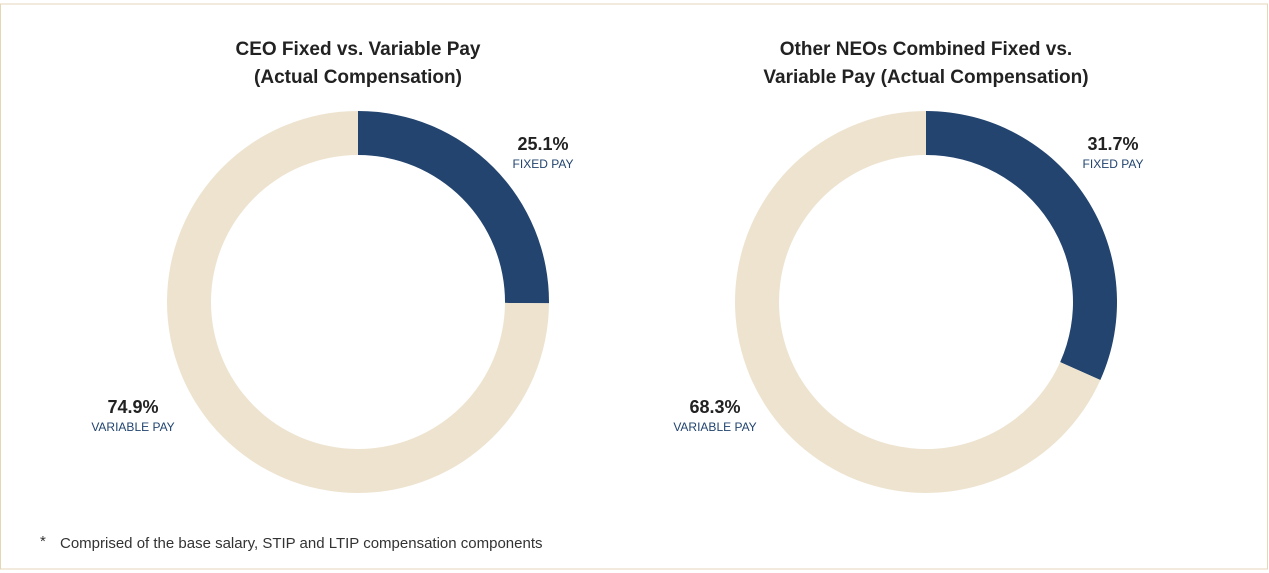 The image size is (1269, 573). Describe the element at coordinates (357, 49) in the screenshot. I see `chart-title: CEO Fixed vs. Variable Pay` at that location.